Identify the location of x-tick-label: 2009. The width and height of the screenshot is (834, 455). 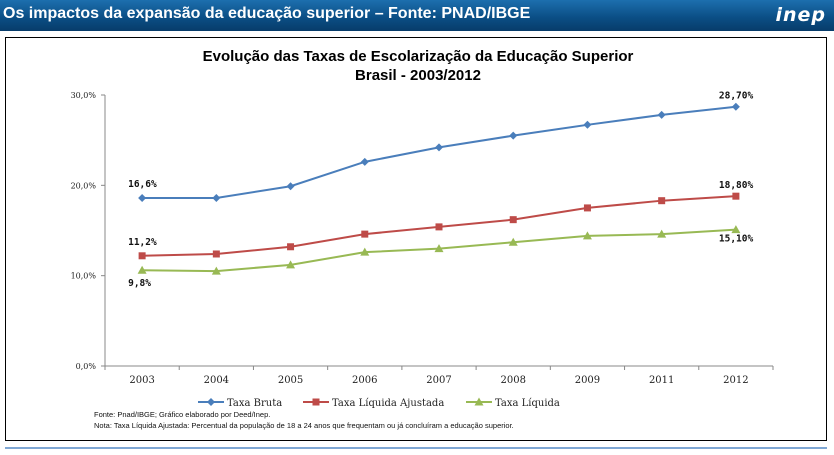
(587, 380).